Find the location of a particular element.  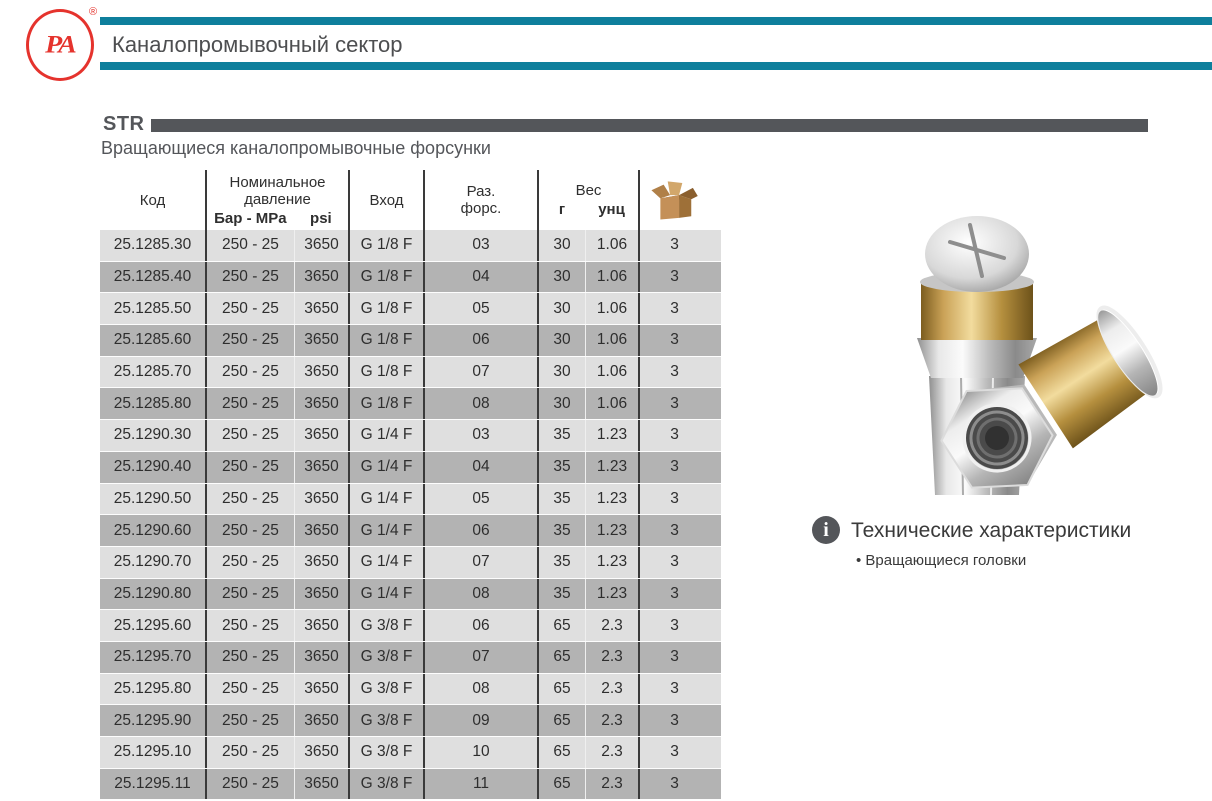

table-cell: 25.1295.80 is located at coordinates (153, 689).